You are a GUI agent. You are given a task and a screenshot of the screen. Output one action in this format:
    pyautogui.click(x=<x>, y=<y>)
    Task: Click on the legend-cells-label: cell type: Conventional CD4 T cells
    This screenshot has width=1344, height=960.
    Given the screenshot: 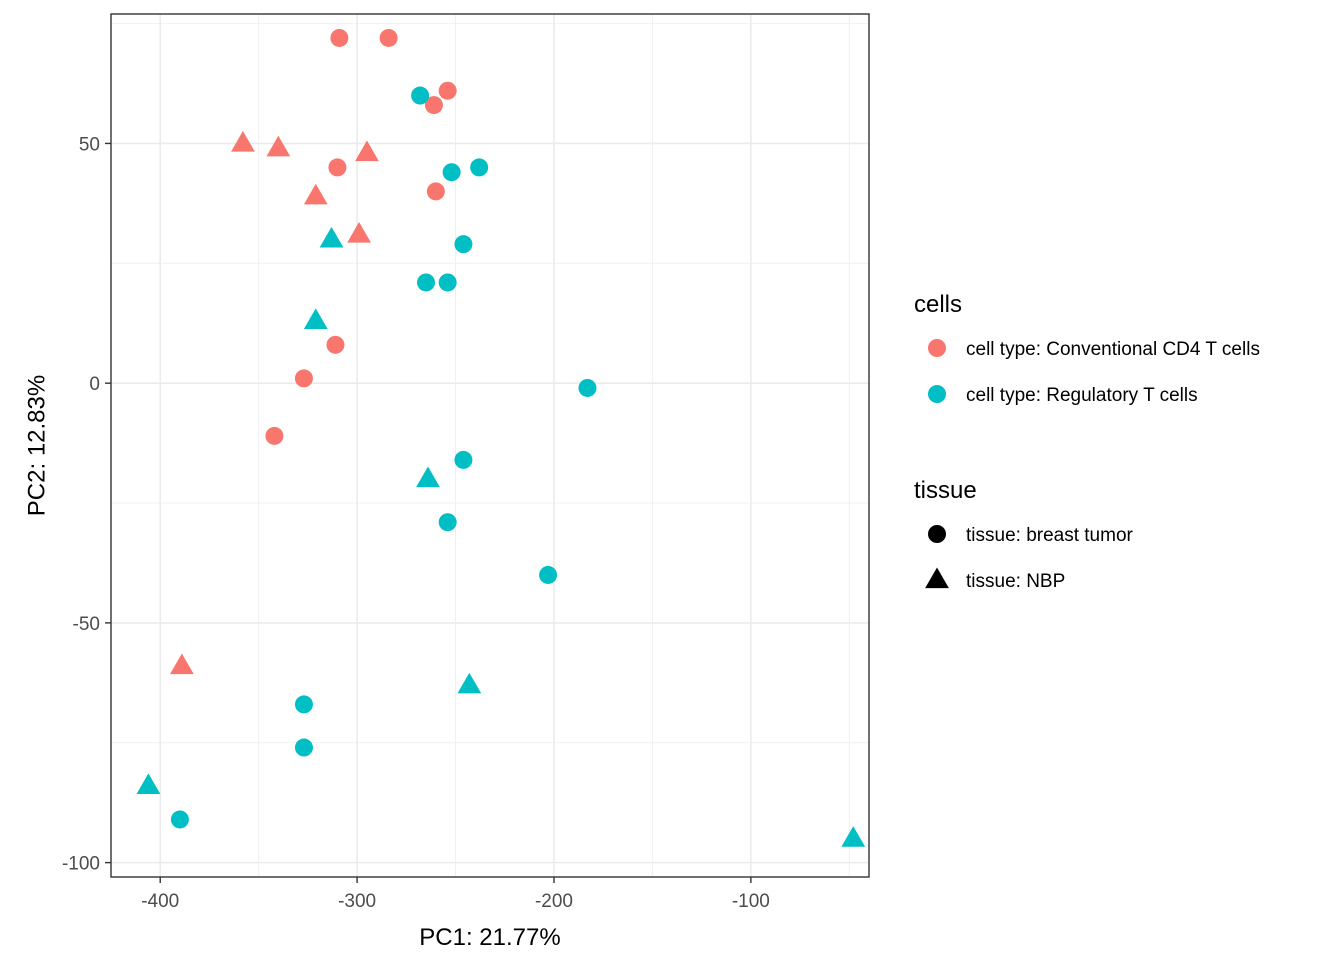 What is the action you would take?
    pyautogui.click(x=1113, y=349)
    